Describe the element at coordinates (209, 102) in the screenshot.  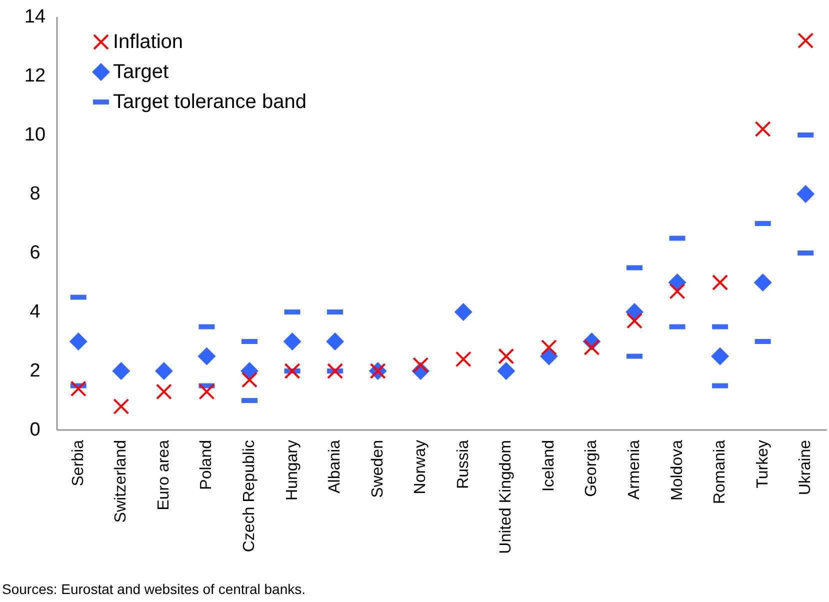
I see `legend-label: Target tolerance band` at that location.